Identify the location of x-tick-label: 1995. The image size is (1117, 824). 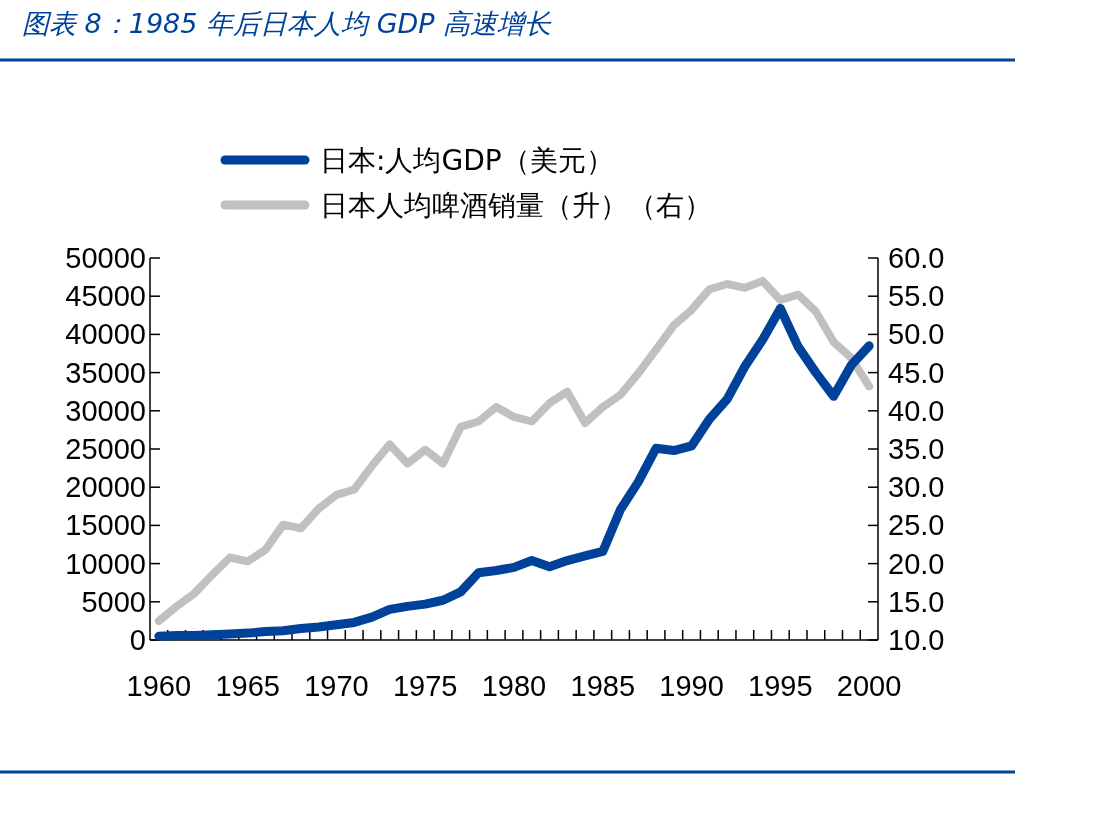
(780, 686).